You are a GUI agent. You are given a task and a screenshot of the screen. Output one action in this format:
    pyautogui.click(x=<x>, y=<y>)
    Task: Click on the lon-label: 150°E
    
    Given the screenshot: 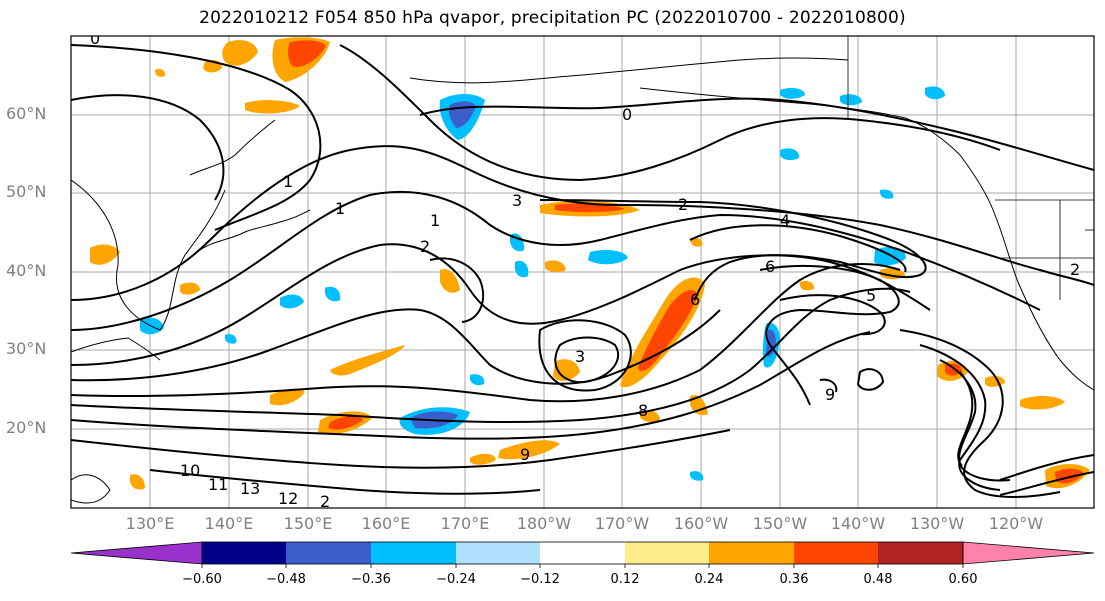 What is the action you would take?
    pyautogui.click(x=308, y=523)
    